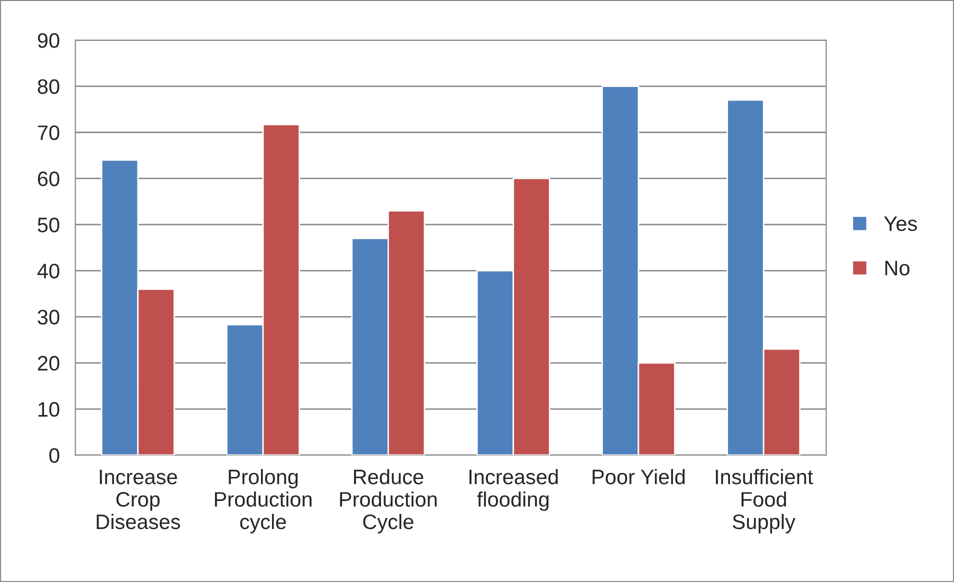  I want to click on y-tick-label: 60, so click(49, 178).